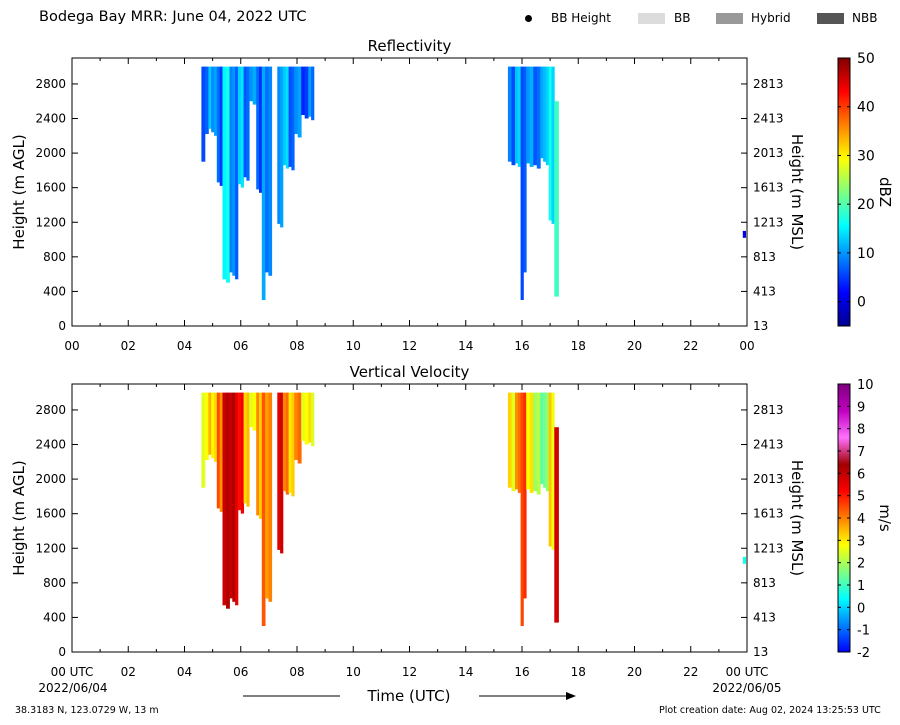 Image resolution: width=900 pixels, height=725 pixels. I want to click on x-tick-label-0-9: 18, so click(578, 346).